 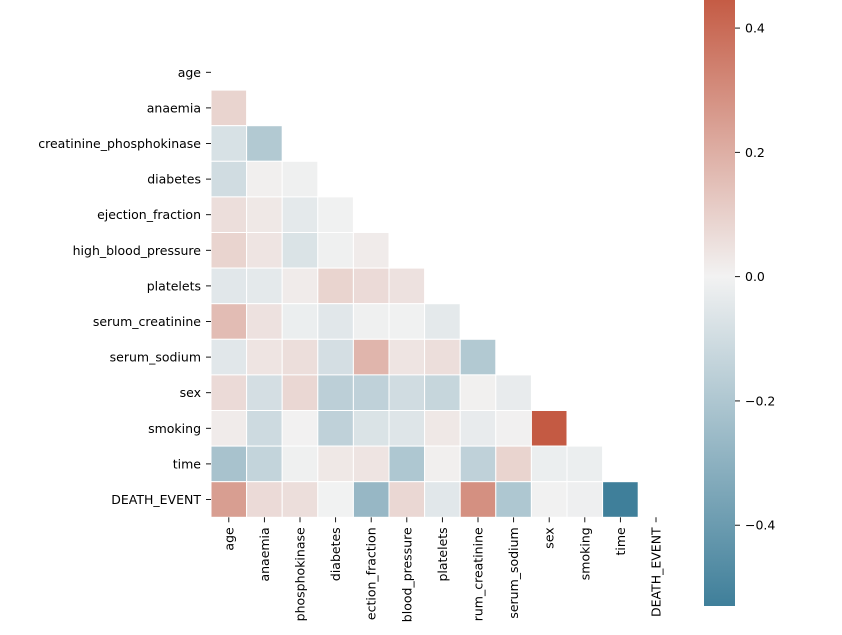 I want to click on colorbar-tick-label: 0.4, so click(x=755, y=28).